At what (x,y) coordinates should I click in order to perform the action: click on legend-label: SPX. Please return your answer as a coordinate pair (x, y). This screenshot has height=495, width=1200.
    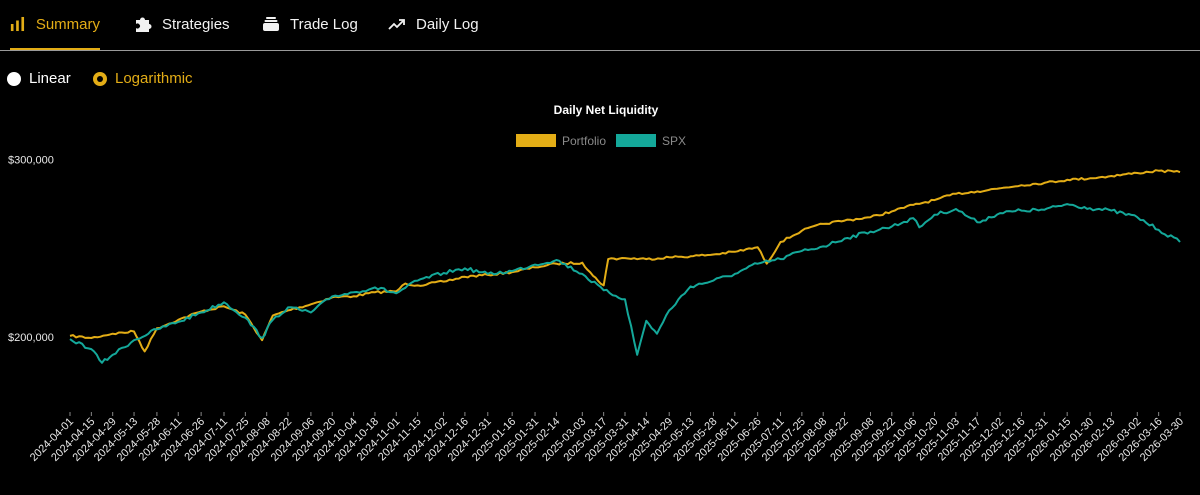
    Looking at the image, I should click on (674, 141).